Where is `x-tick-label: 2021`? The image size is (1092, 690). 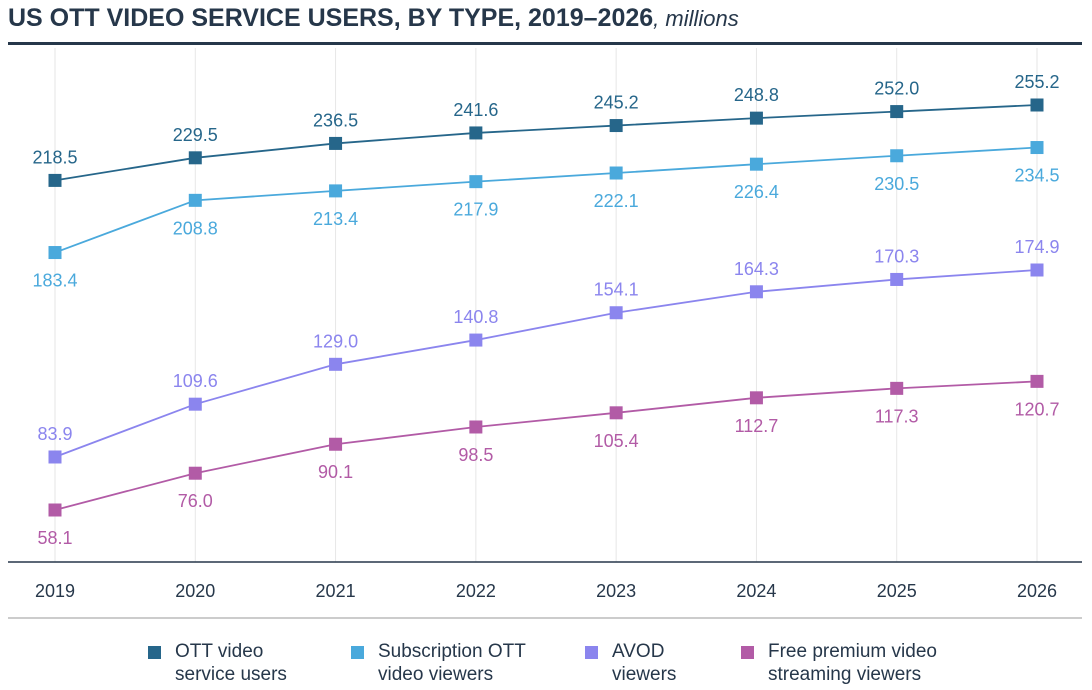 x-tick-label: 2021 is located at coordinates (336, 591).